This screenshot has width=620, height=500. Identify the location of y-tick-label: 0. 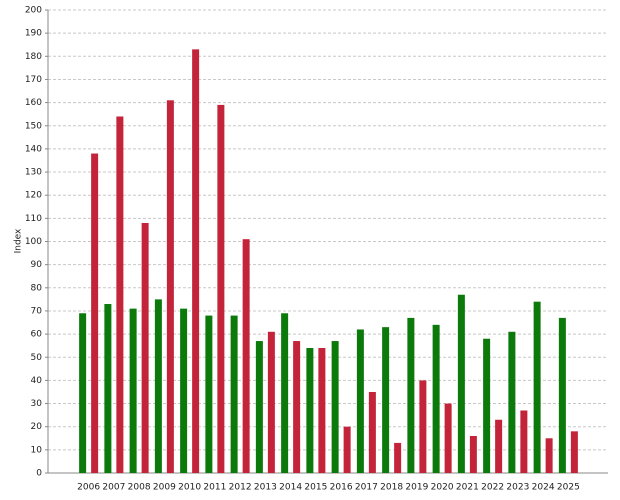
(39, 474).